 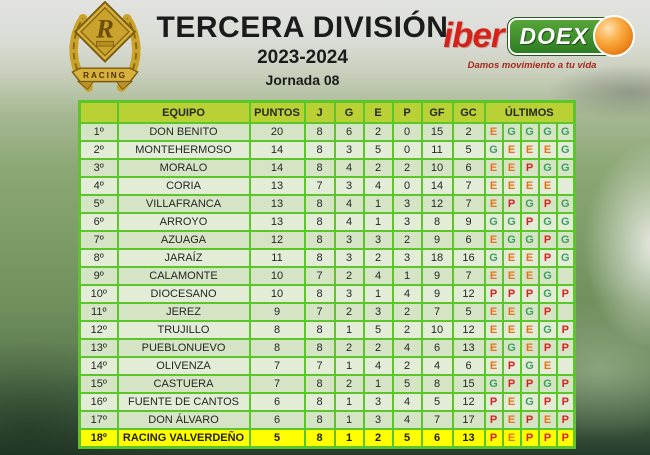 What do you see at coordinates (468, 384) in the screenshot?
I see `goals-against-cell: 15` at bounding box center [468, 384].